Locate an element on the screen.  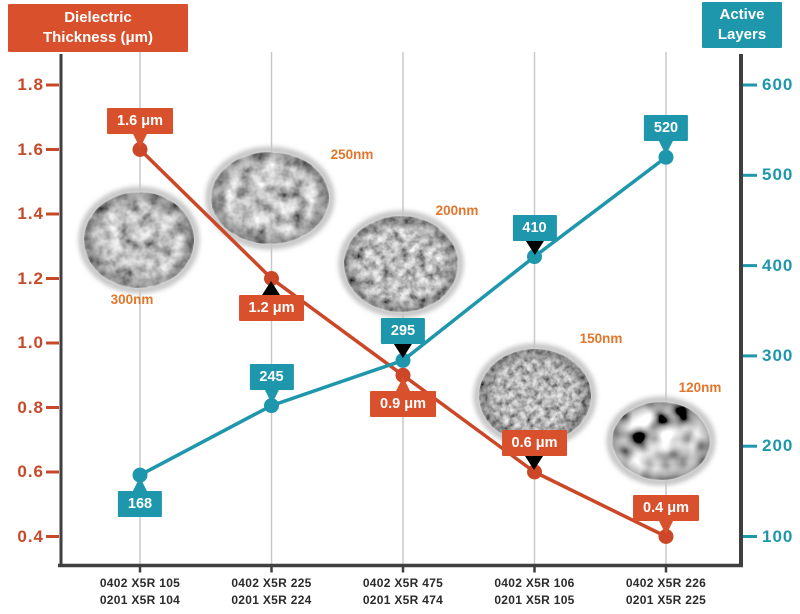
sem-image-120nm-rim is located at coordinates (661, 441).